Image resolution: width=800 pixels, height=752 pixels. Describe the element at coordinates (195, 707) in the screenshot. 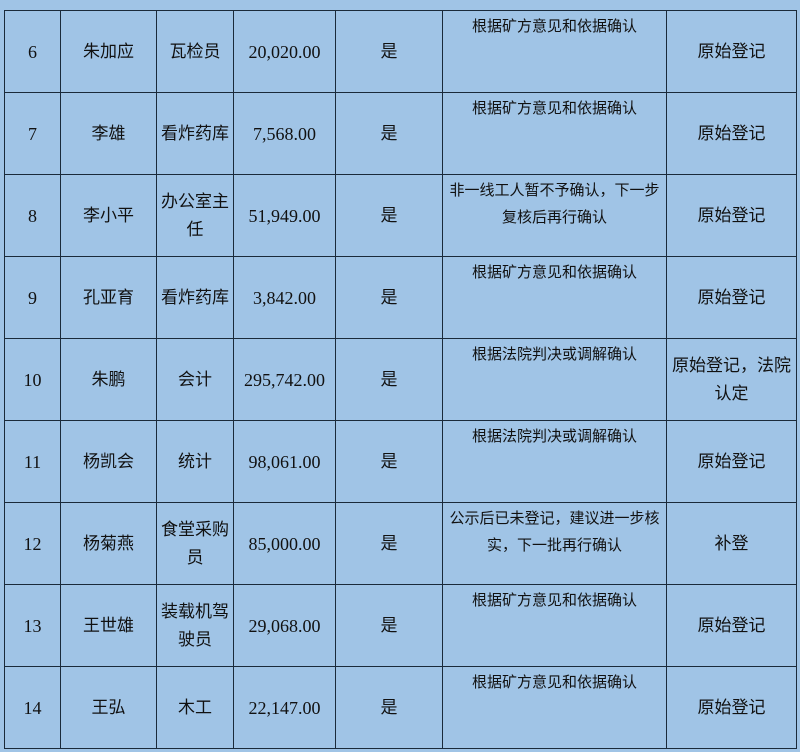

I see `position-cell: 木工` at that location.